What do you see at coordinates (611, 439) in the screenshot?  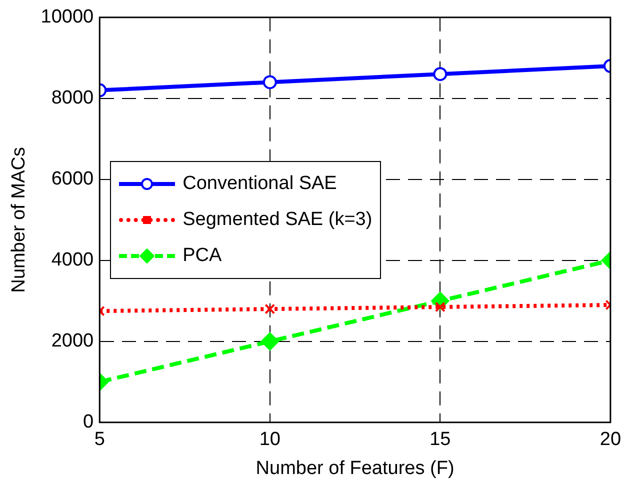 I see `x-tick-label: 20` at bounding box center [611, 439].